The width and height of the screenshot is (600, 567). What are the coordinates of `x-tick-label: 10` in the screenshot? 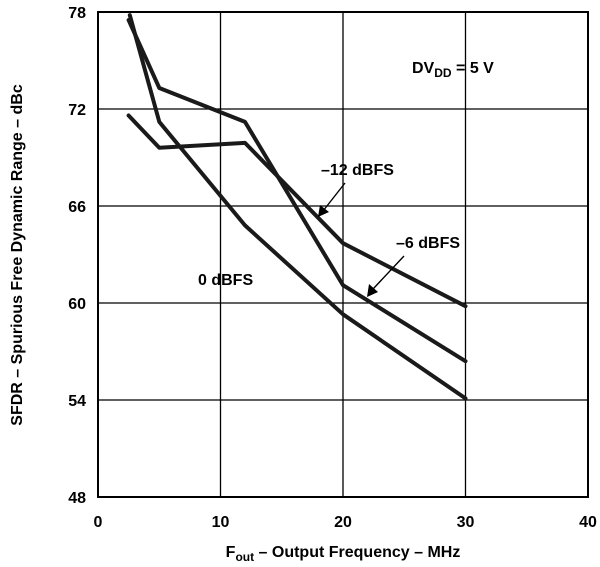 It's located at (221, 522).